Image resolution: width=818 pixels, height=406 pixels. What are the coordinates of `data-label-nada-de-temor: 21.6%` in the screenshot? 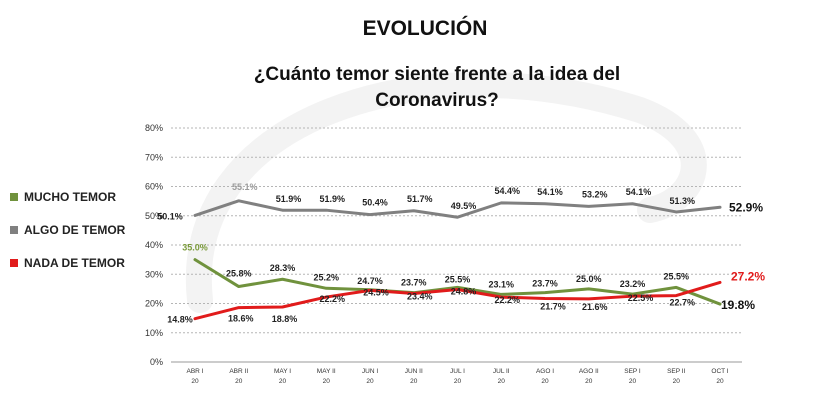 It's located at (595, 307).